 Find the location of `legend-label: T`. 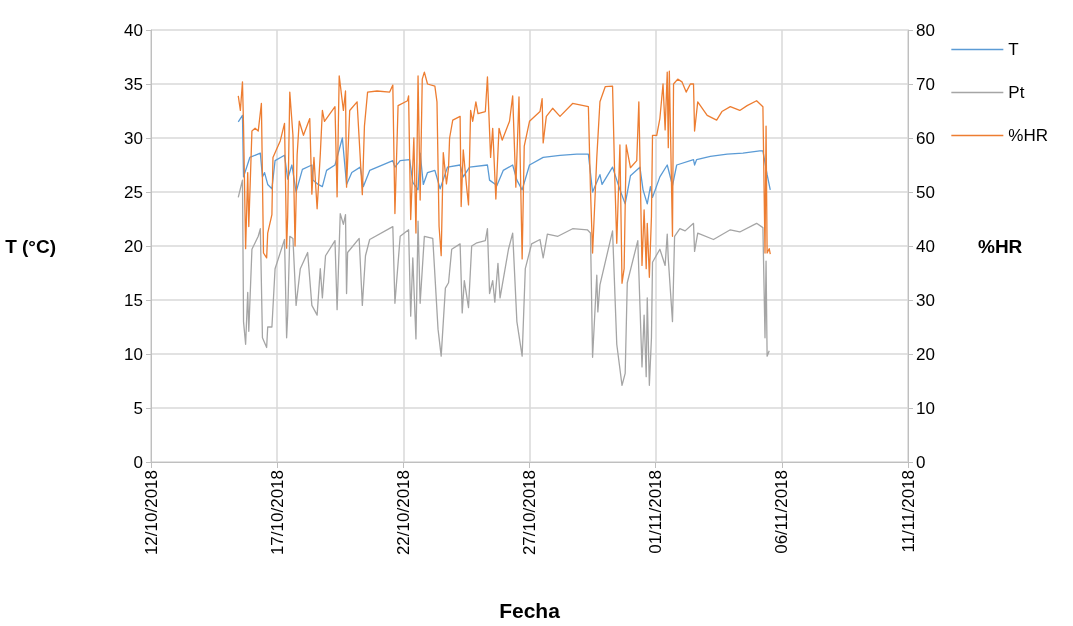

legend-label: T is located at coordinates (1013, 49).